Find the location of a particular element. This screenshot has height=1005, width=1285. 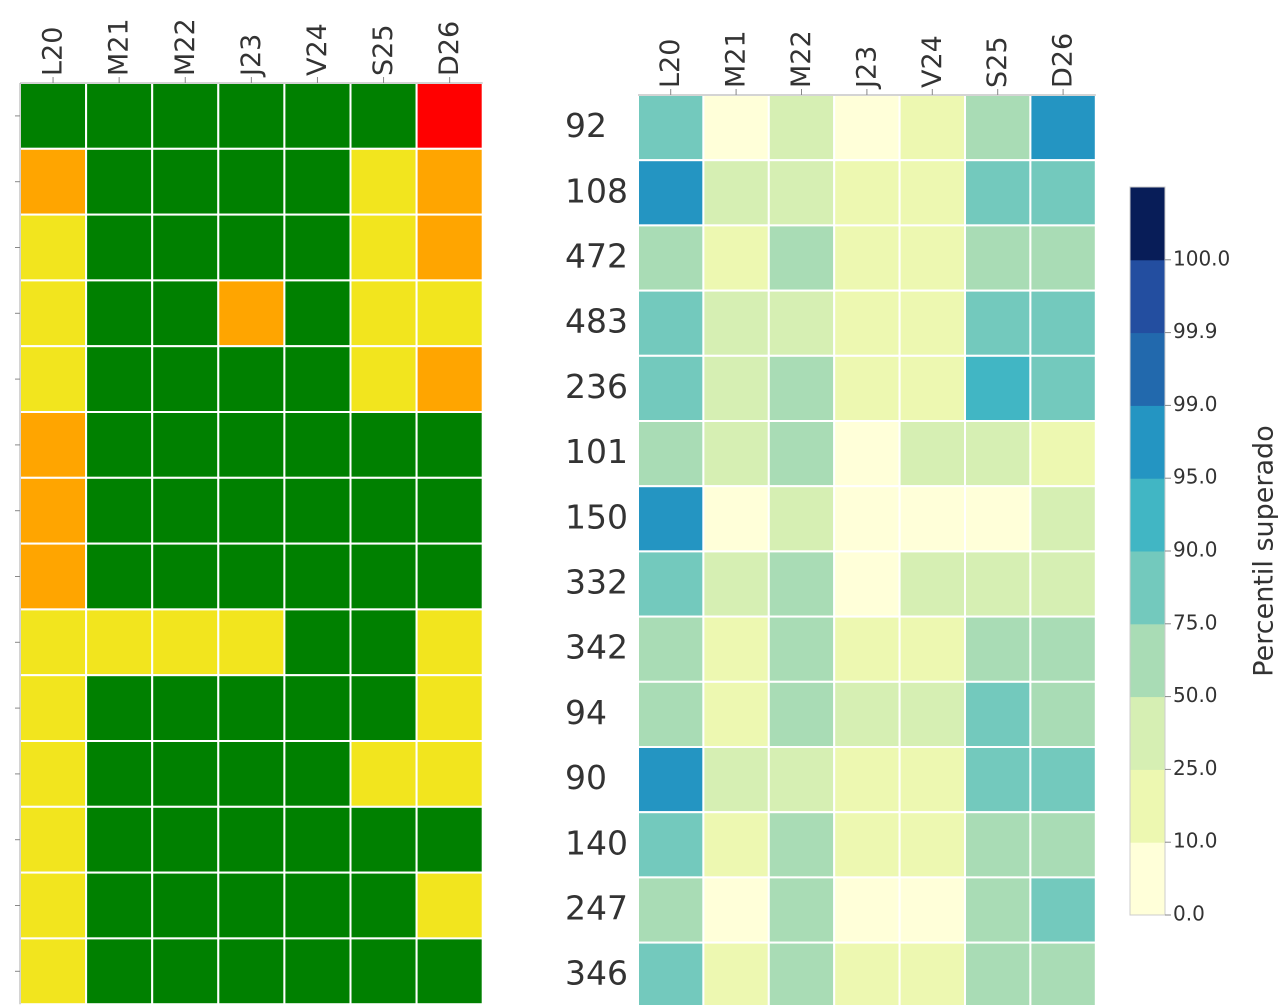

y-tick-label: 236 is located at coordinates (596, 386).